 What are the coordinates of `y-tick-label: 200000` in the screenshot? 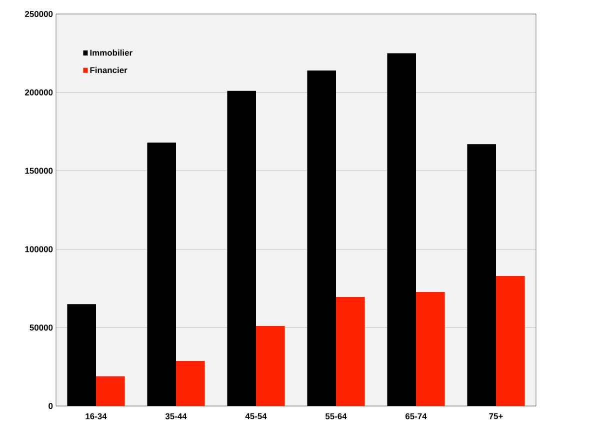 It's located at (39, 92).